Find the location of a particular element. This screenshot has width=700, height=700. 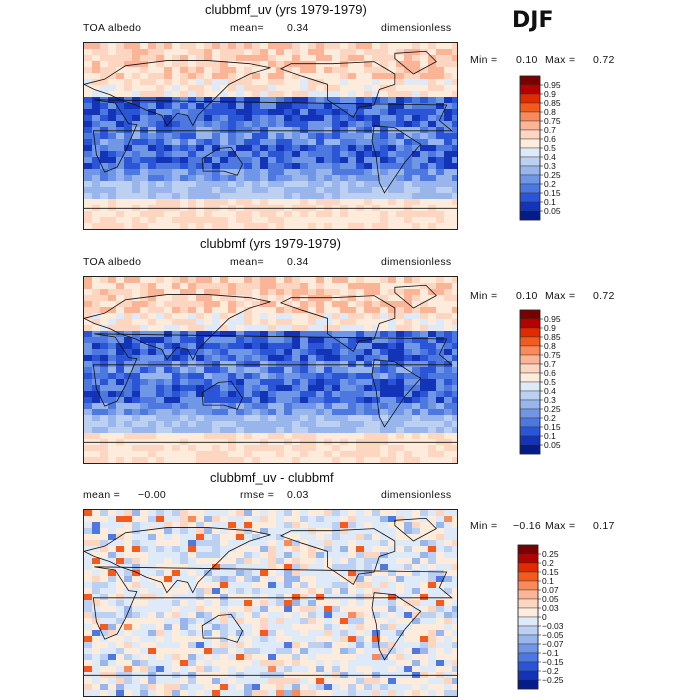

colorbar-label: 0.5 is located at coordinates (550, 382).